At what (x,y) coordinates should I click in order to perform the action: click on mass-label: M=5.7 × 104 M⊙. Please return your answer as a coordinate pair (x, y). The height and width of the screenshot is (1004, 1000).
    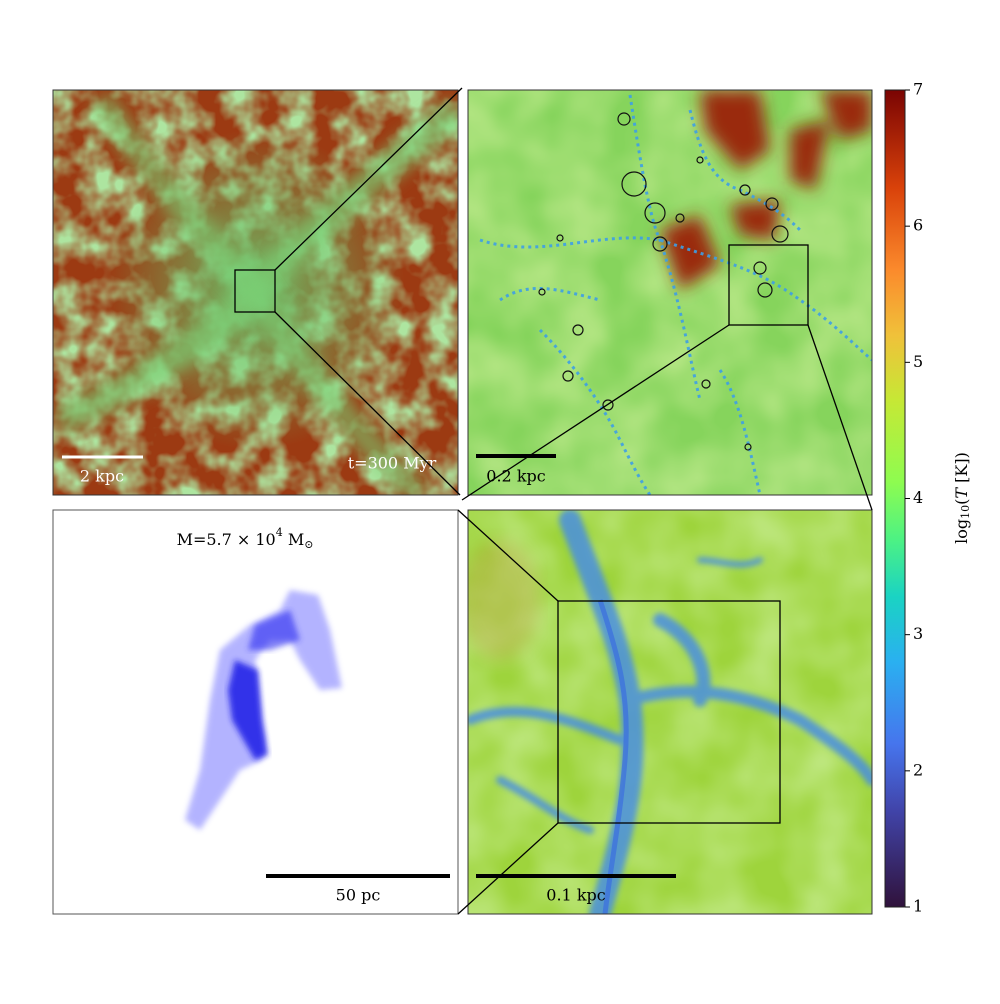
    Looking at the image, I should click on (245, 538).